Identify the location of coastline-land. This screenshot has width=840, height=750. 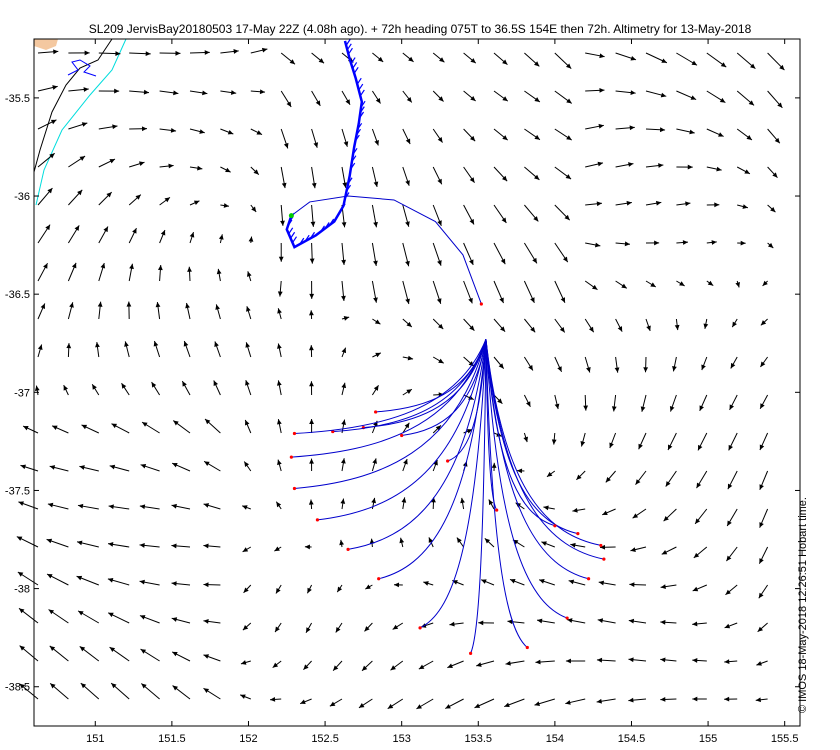
(80, 122).